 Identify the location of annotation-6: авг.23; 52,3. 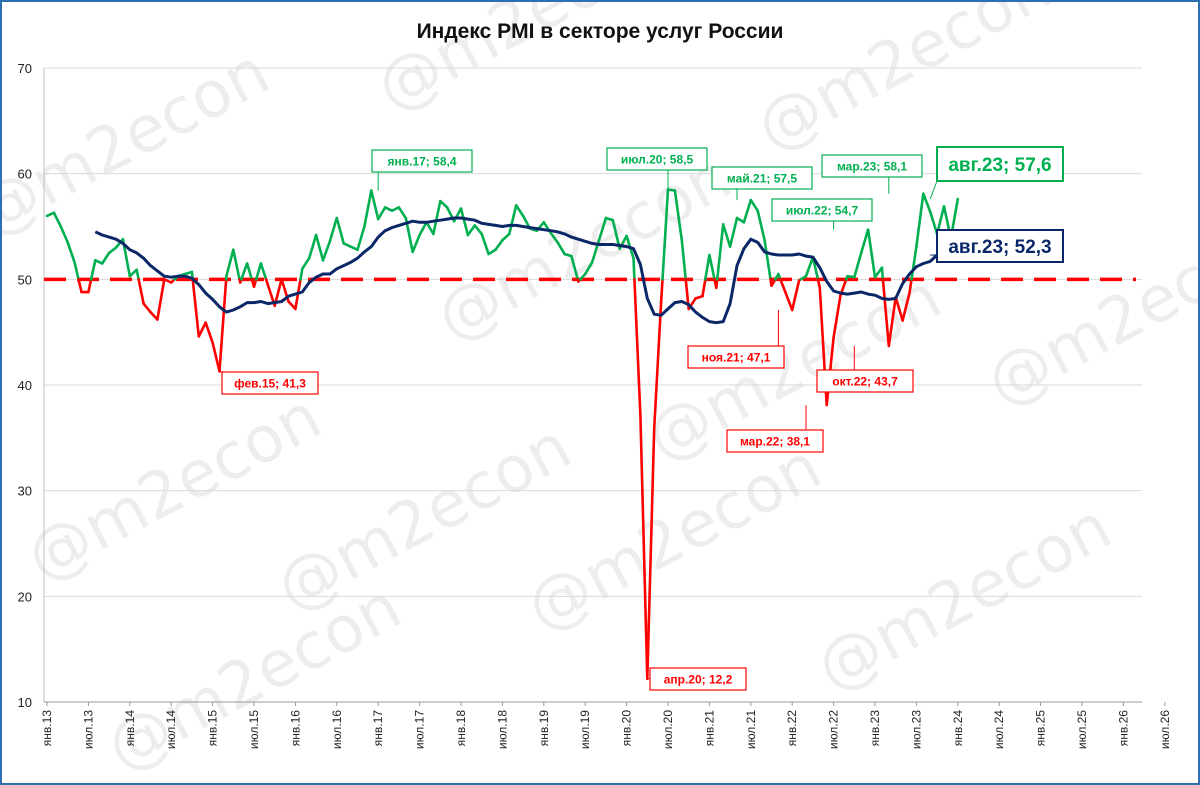
(997, 246).